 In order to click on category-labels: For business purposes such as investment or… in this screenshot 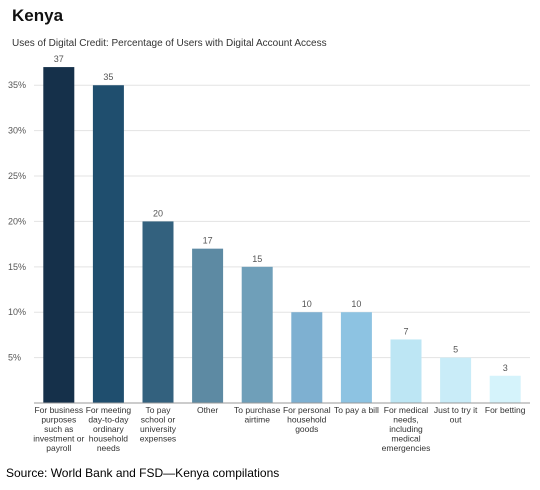, I will do `click(279, 429)`.